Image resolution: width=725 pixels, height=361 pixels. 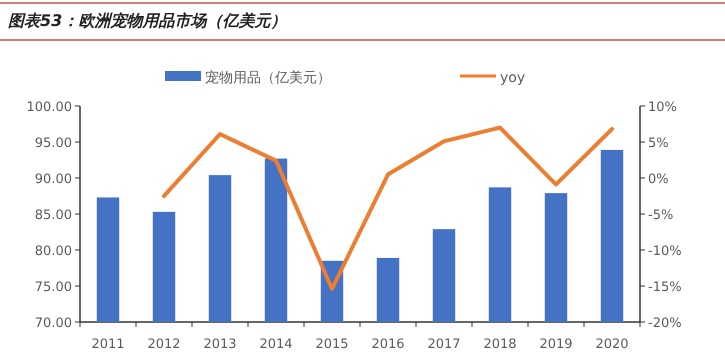 I want to click on y2-tick-label: -5%, so click(x=661, y=215).